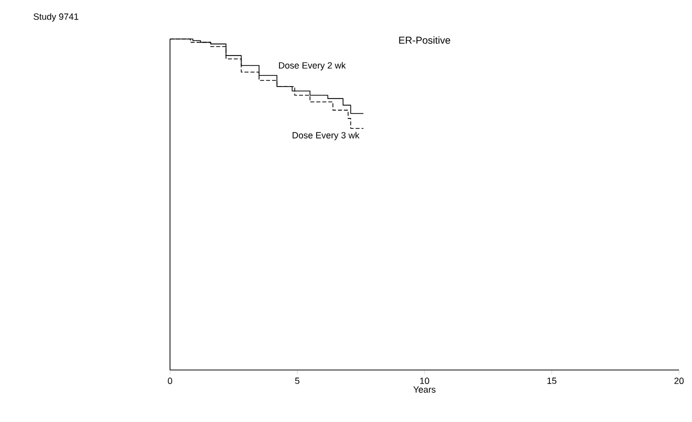  I want to click on chart-title: ER-Positive, so click(424, 40).